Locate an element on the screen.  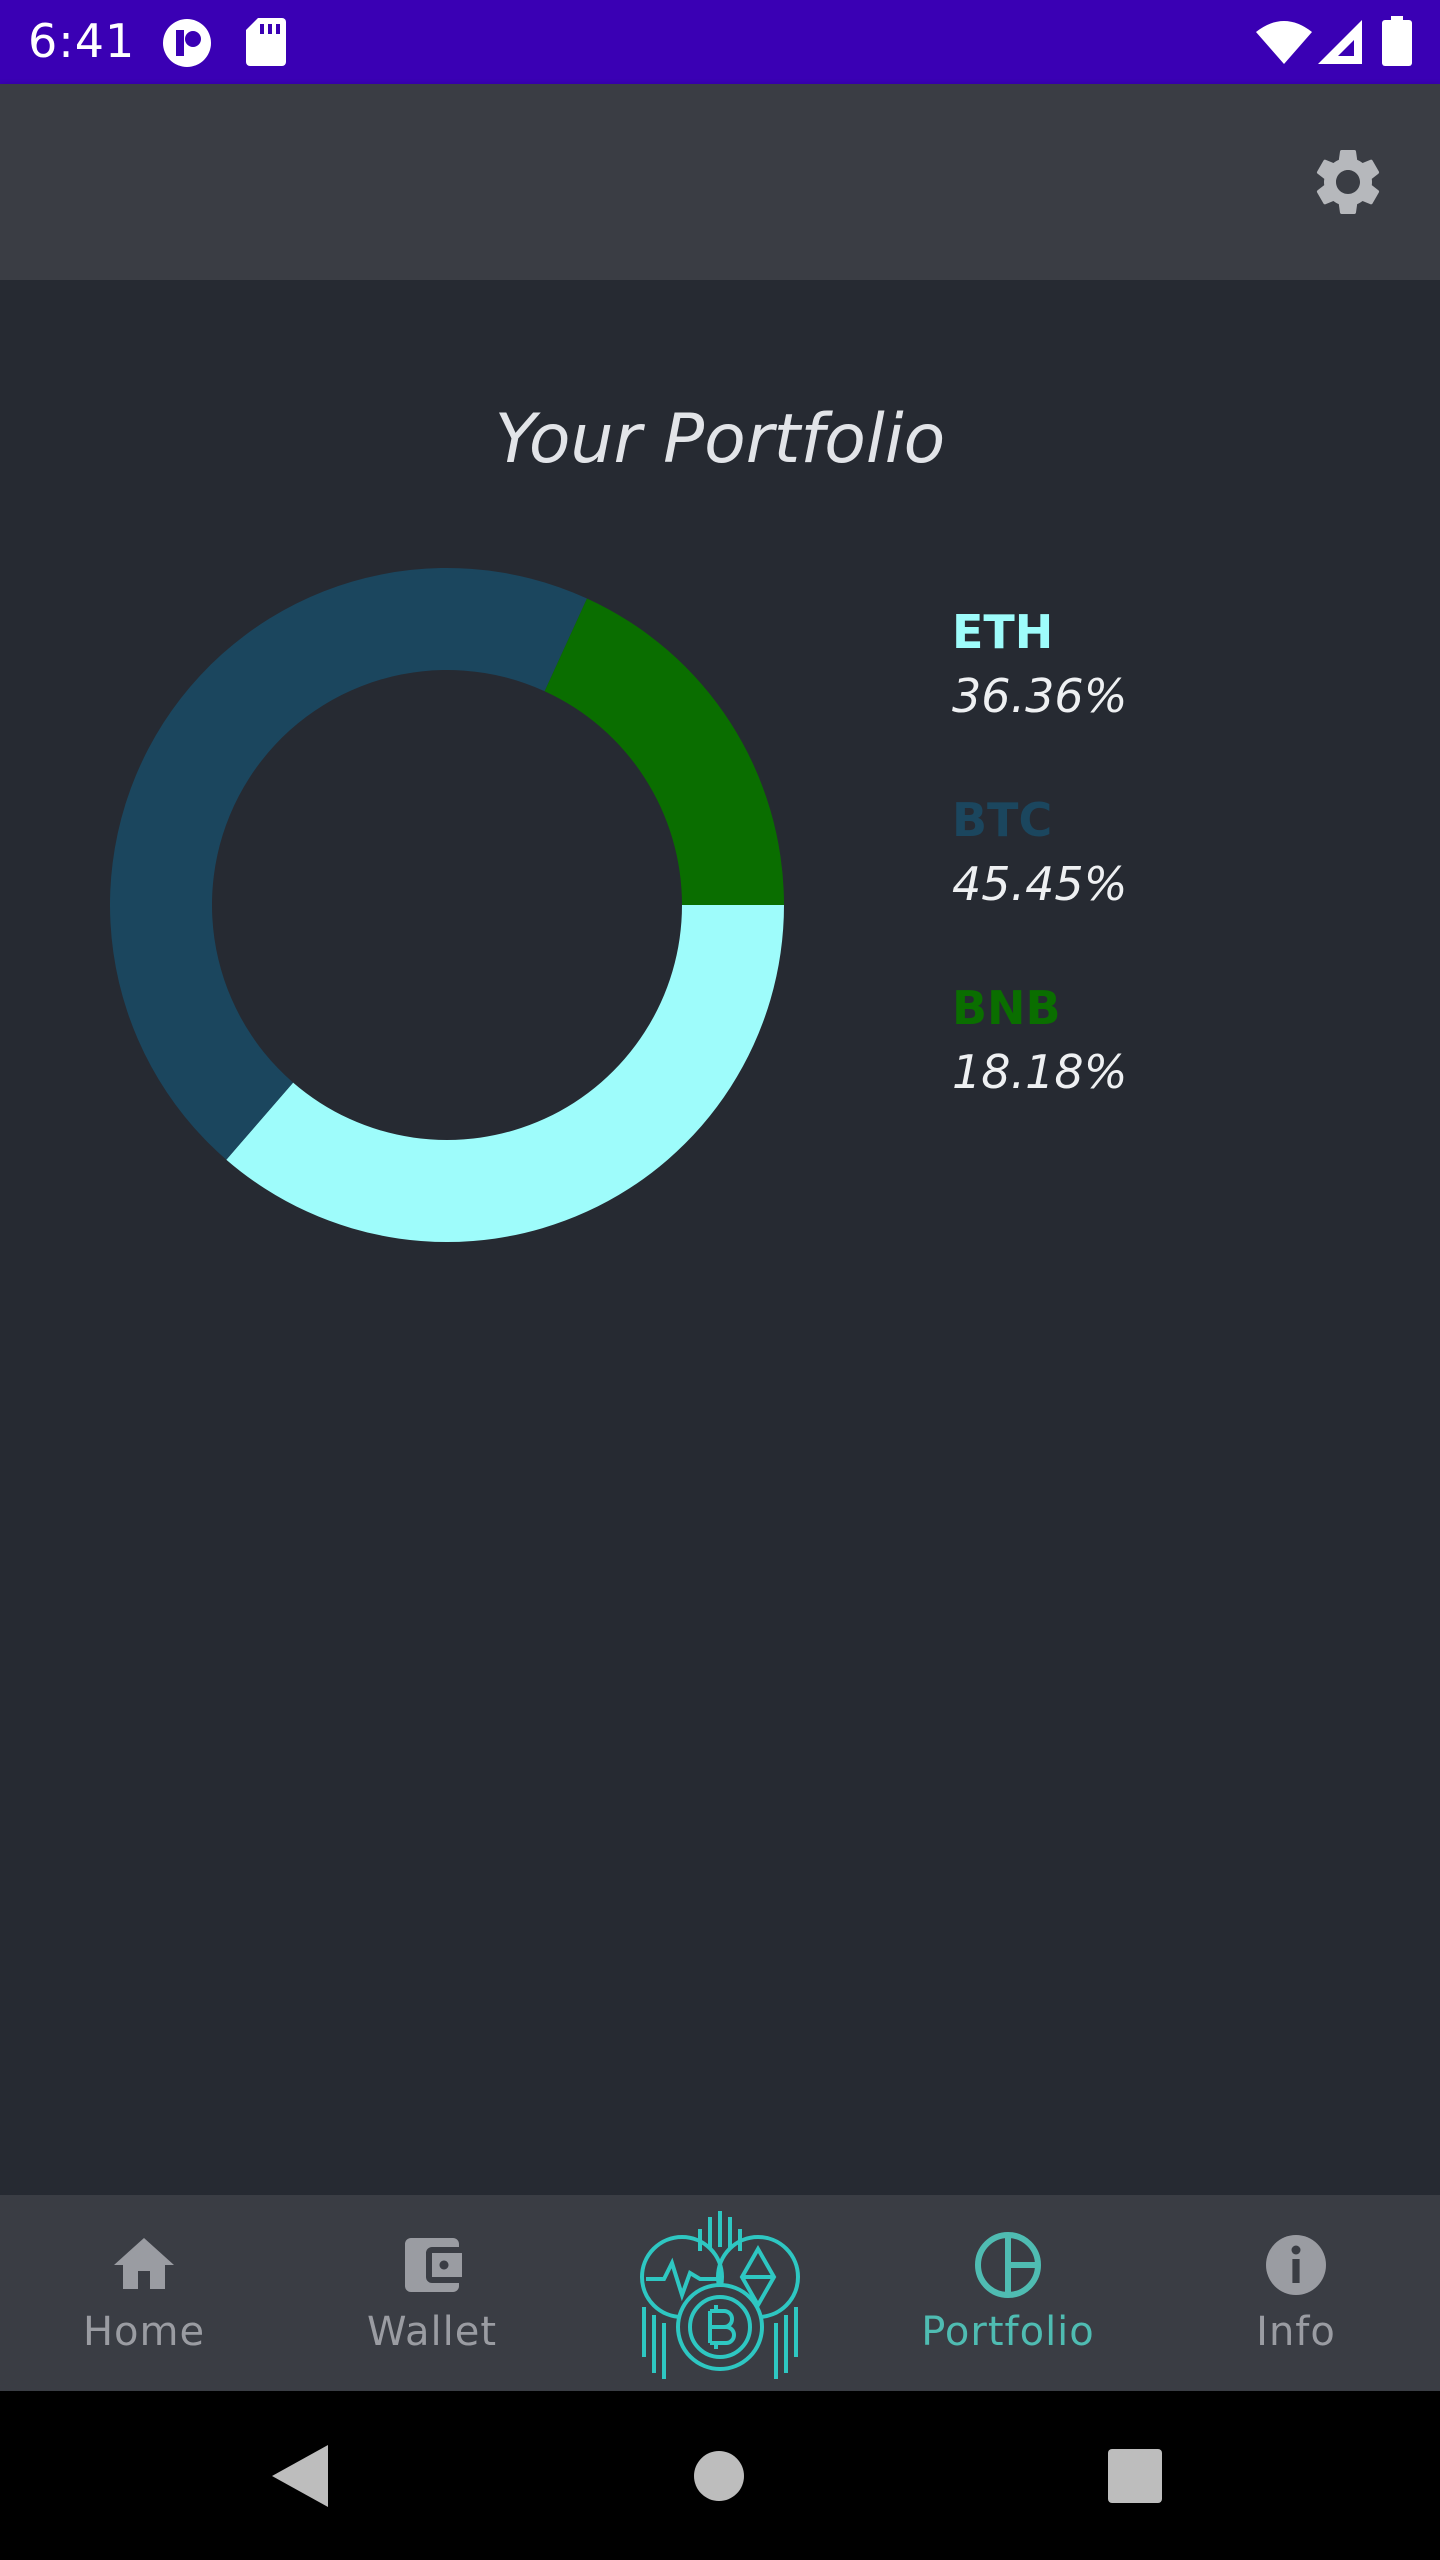
nav-item-info: Info is located at coordinates (1296, 2293).